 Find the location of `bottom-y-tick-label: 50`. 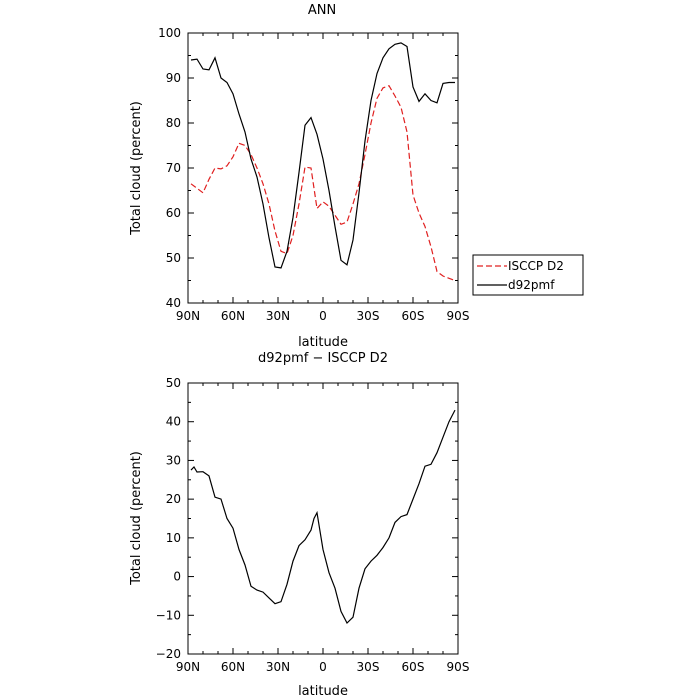

bottom-y-tick-label: 50 is located at coordinates (173, 383).